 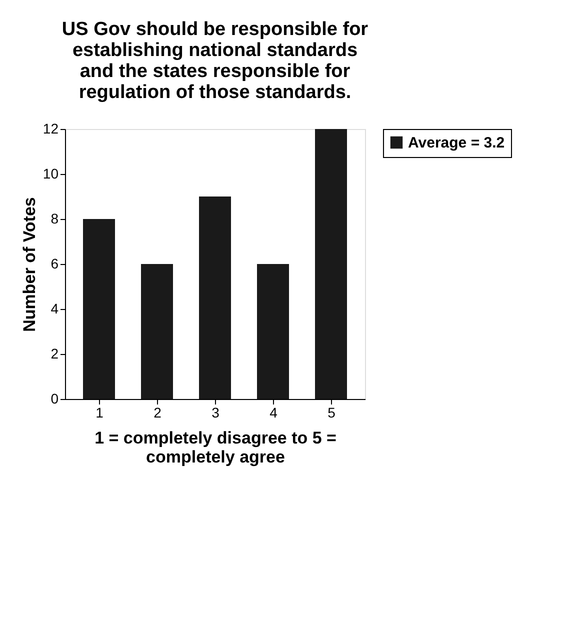 I want to click on y-tick-label: 6, so click(x=54, y=264).